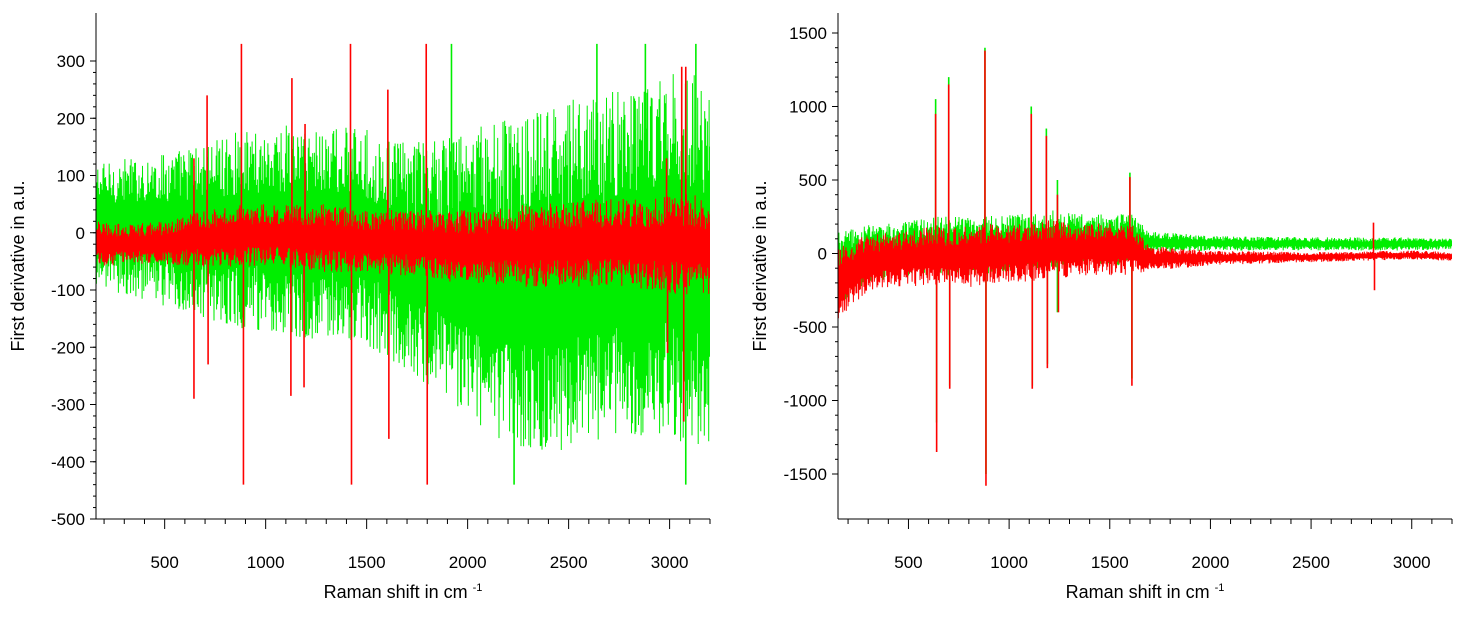  Describe the element at coordinates (71, 176) in the screenshot. I see `y-tick-label: 100` at that location.